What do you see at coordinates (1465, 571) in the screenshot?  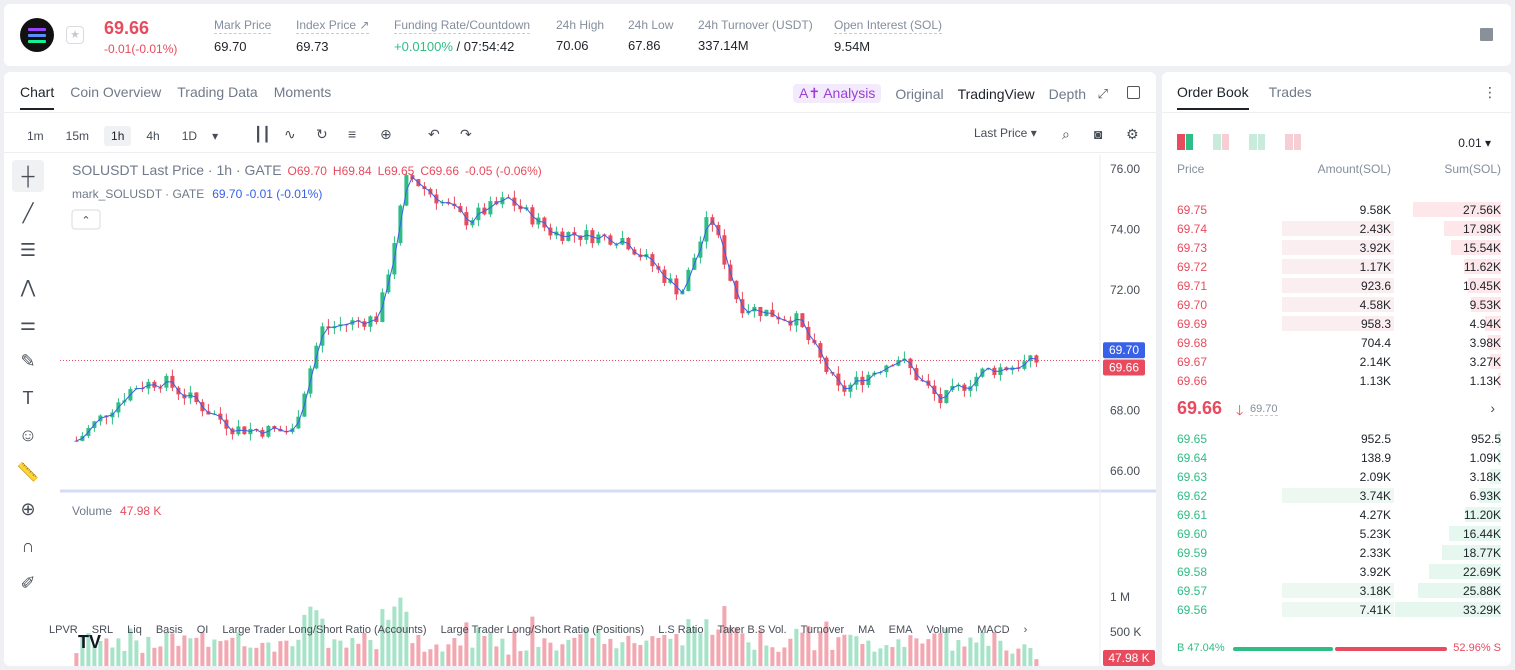 I see `sum-depth-bar` at bounding box center [1465, 571].